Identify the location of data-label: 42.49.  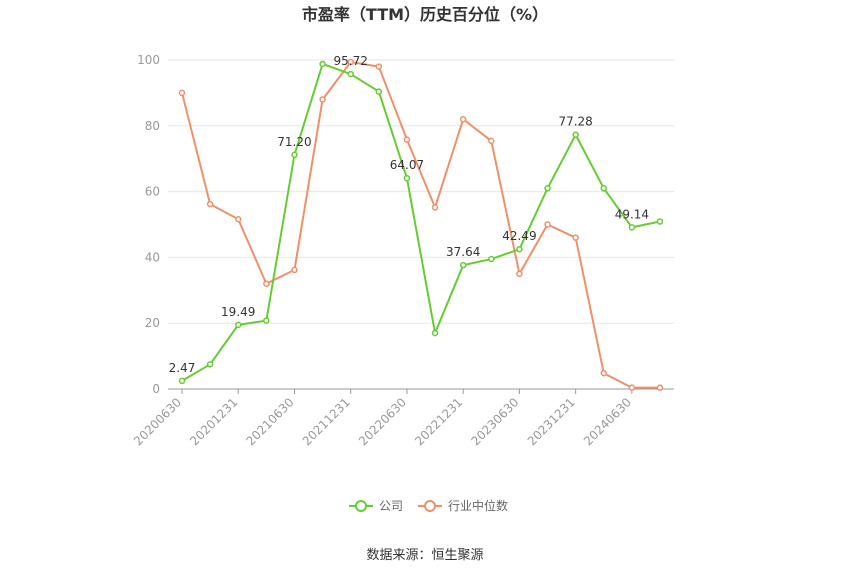
(519, 236).